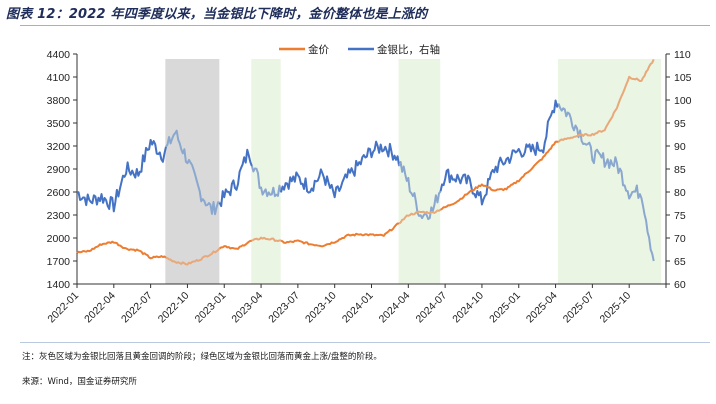 The height and width of the screenshot is (404, 716). What do you see at coordinates (408, 49) in the screenshot?
I see `legend-ratio-label: 金银比，右轴` at bounding box center [408, 49].